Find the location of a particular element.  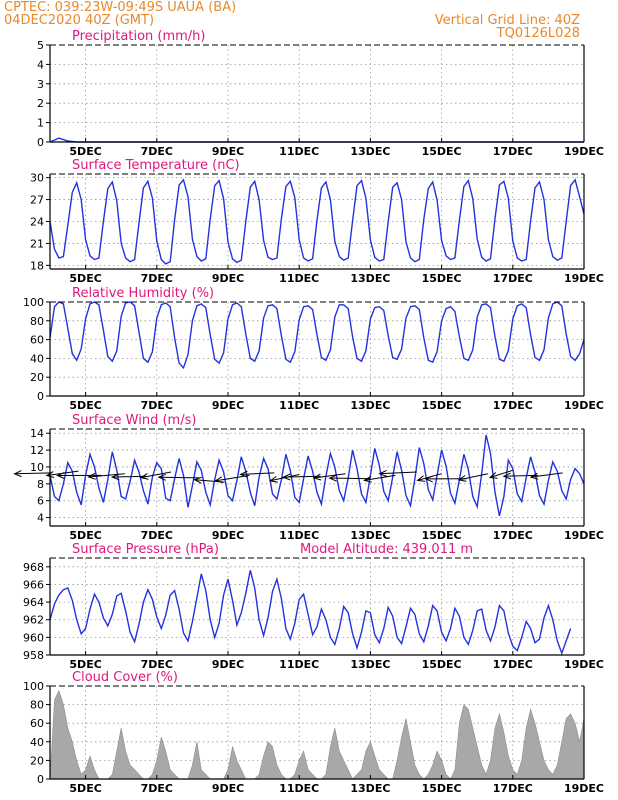

y-tick-label: 3 is located at coordinates (40, 84).